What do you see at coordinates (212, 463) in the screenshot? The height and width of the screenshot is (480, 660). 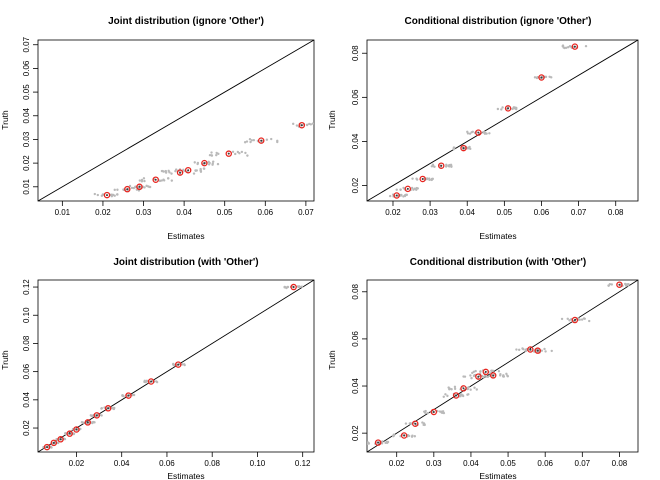 I see `x-tick-label: 0.08` at bounding box center [212, 463].